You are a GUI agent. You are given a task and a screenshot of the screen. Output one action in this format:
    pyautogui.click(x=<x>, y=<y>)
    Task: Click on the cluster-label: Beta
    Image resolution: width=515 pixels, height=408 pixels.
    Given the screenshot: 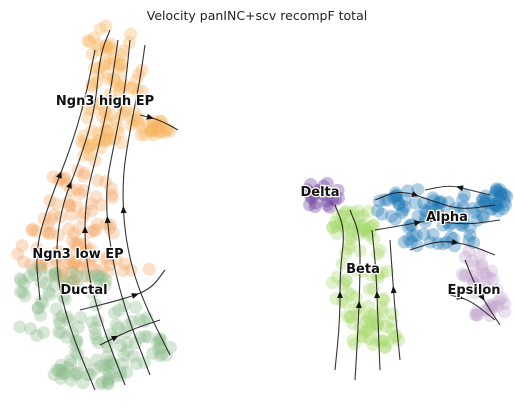 What is the action you would take?
    pyautogui.click(x=363, y=269)
    